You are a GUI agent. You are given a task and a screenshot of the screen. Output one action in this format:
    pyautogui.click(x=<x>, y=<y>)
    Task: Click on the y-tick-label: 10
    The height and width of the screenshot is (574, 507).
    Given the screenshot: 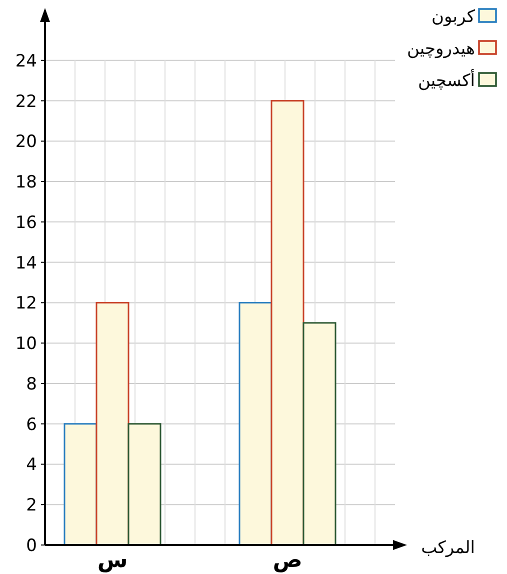 What is the action you would take?
    pyautogui.click(x=26, y=344)
    